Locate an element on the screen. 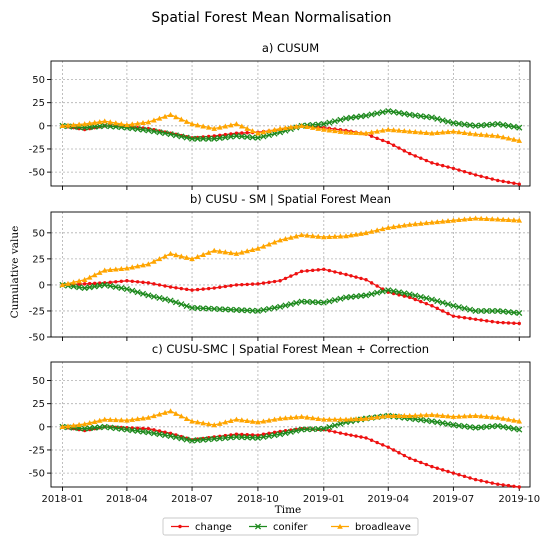 This screenshot has width=543, height=550. figure-title: Spatial Forest Mean Normalisation is located at coordinates (272, 18).